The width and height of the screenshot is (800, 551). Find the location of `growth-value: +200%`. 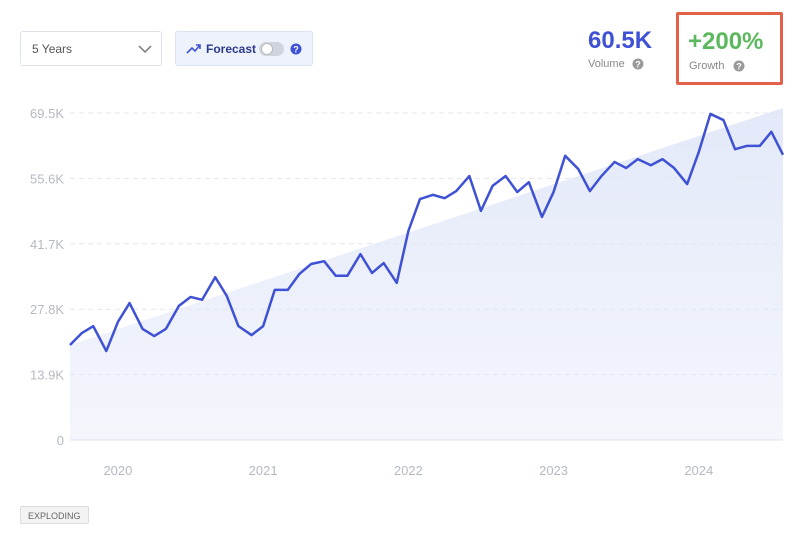

growth-value: +200% is located at coordinates (726, 41).